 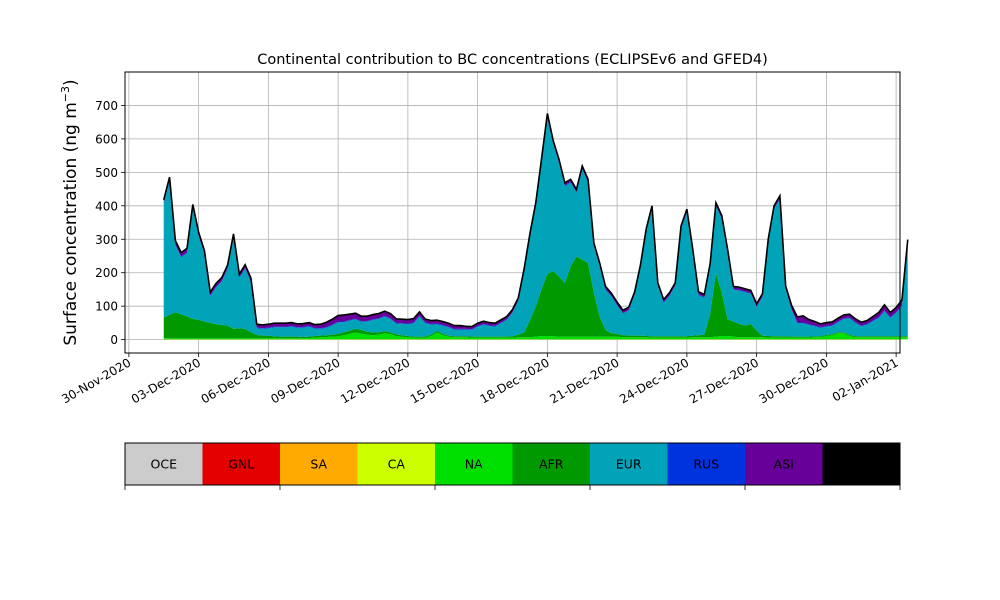 I want to click on legend-label: GNL, so click(x=241, y=464).